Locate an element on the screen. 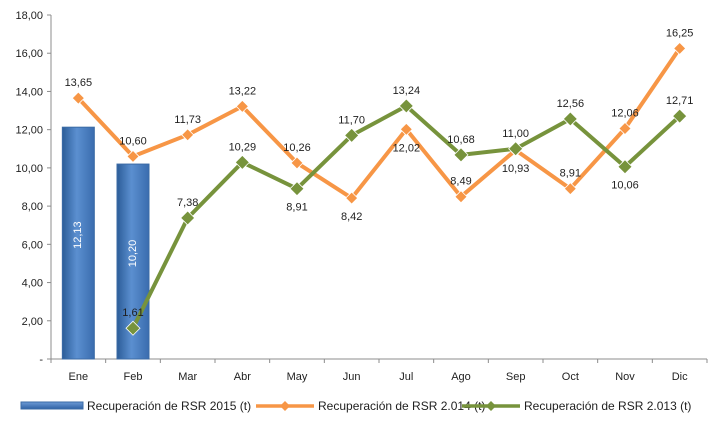  line-data-label: 11,00 is located at coordinates (515, 134).